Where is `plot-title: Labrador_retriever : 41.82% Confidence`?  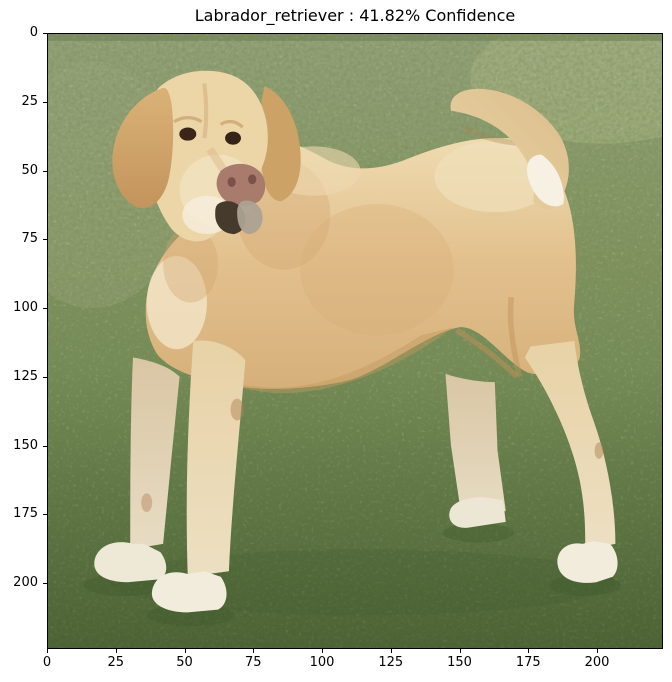 plot-title: Labrador_retriever : 41.82% Confidence is located at coordinates (355, 15).